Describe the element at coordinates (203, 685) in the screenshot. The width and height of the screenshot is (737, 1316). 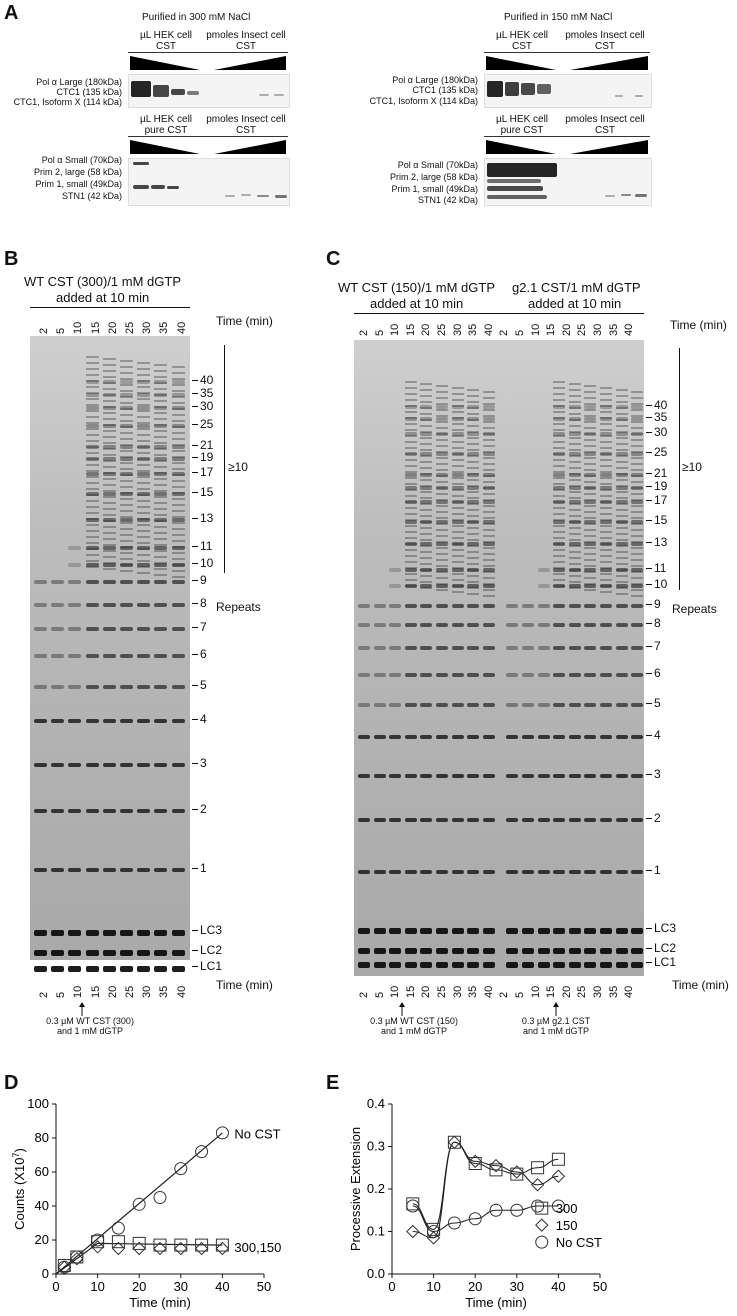
I see `panel-b-size-label: 5` at that location.